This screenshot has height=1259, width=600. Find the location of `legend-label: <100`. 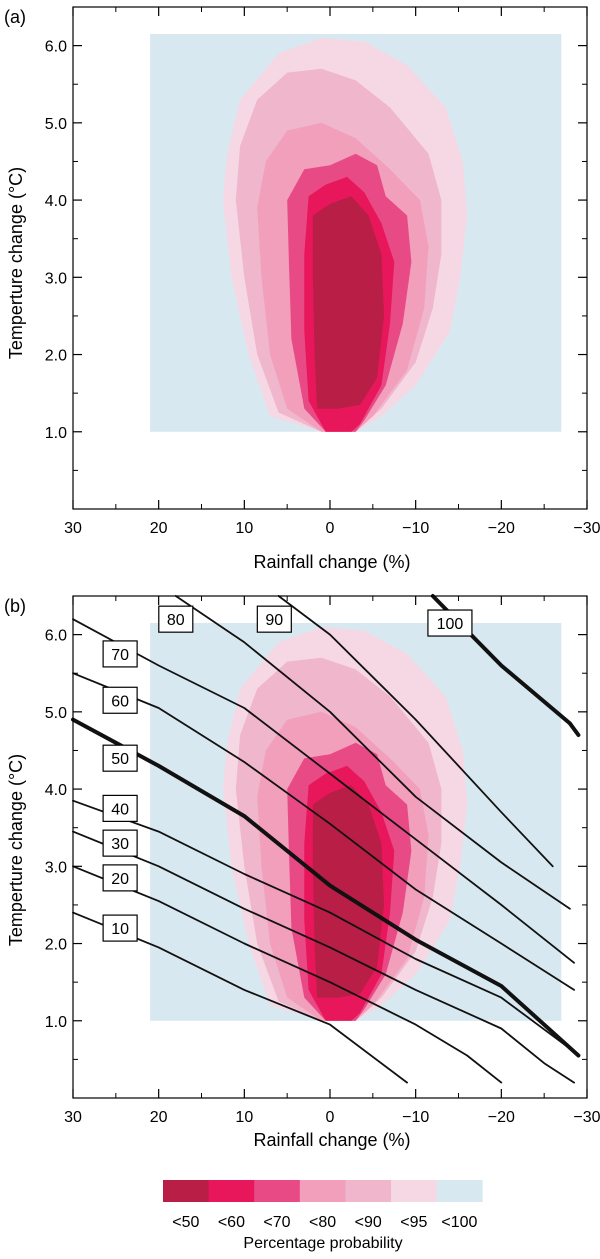

legend-label: <100 is located at coordinates (459, 1222).